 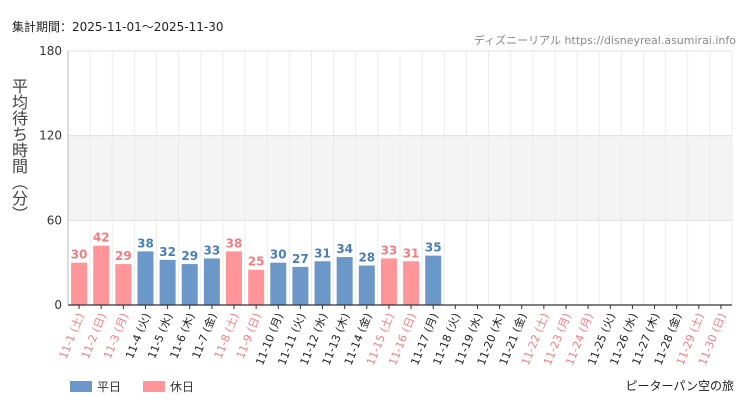 What do you see at coordinates (300, 259) in the screenshot?
I see `bar-value-label: 27` at bounding box center [300, 259].